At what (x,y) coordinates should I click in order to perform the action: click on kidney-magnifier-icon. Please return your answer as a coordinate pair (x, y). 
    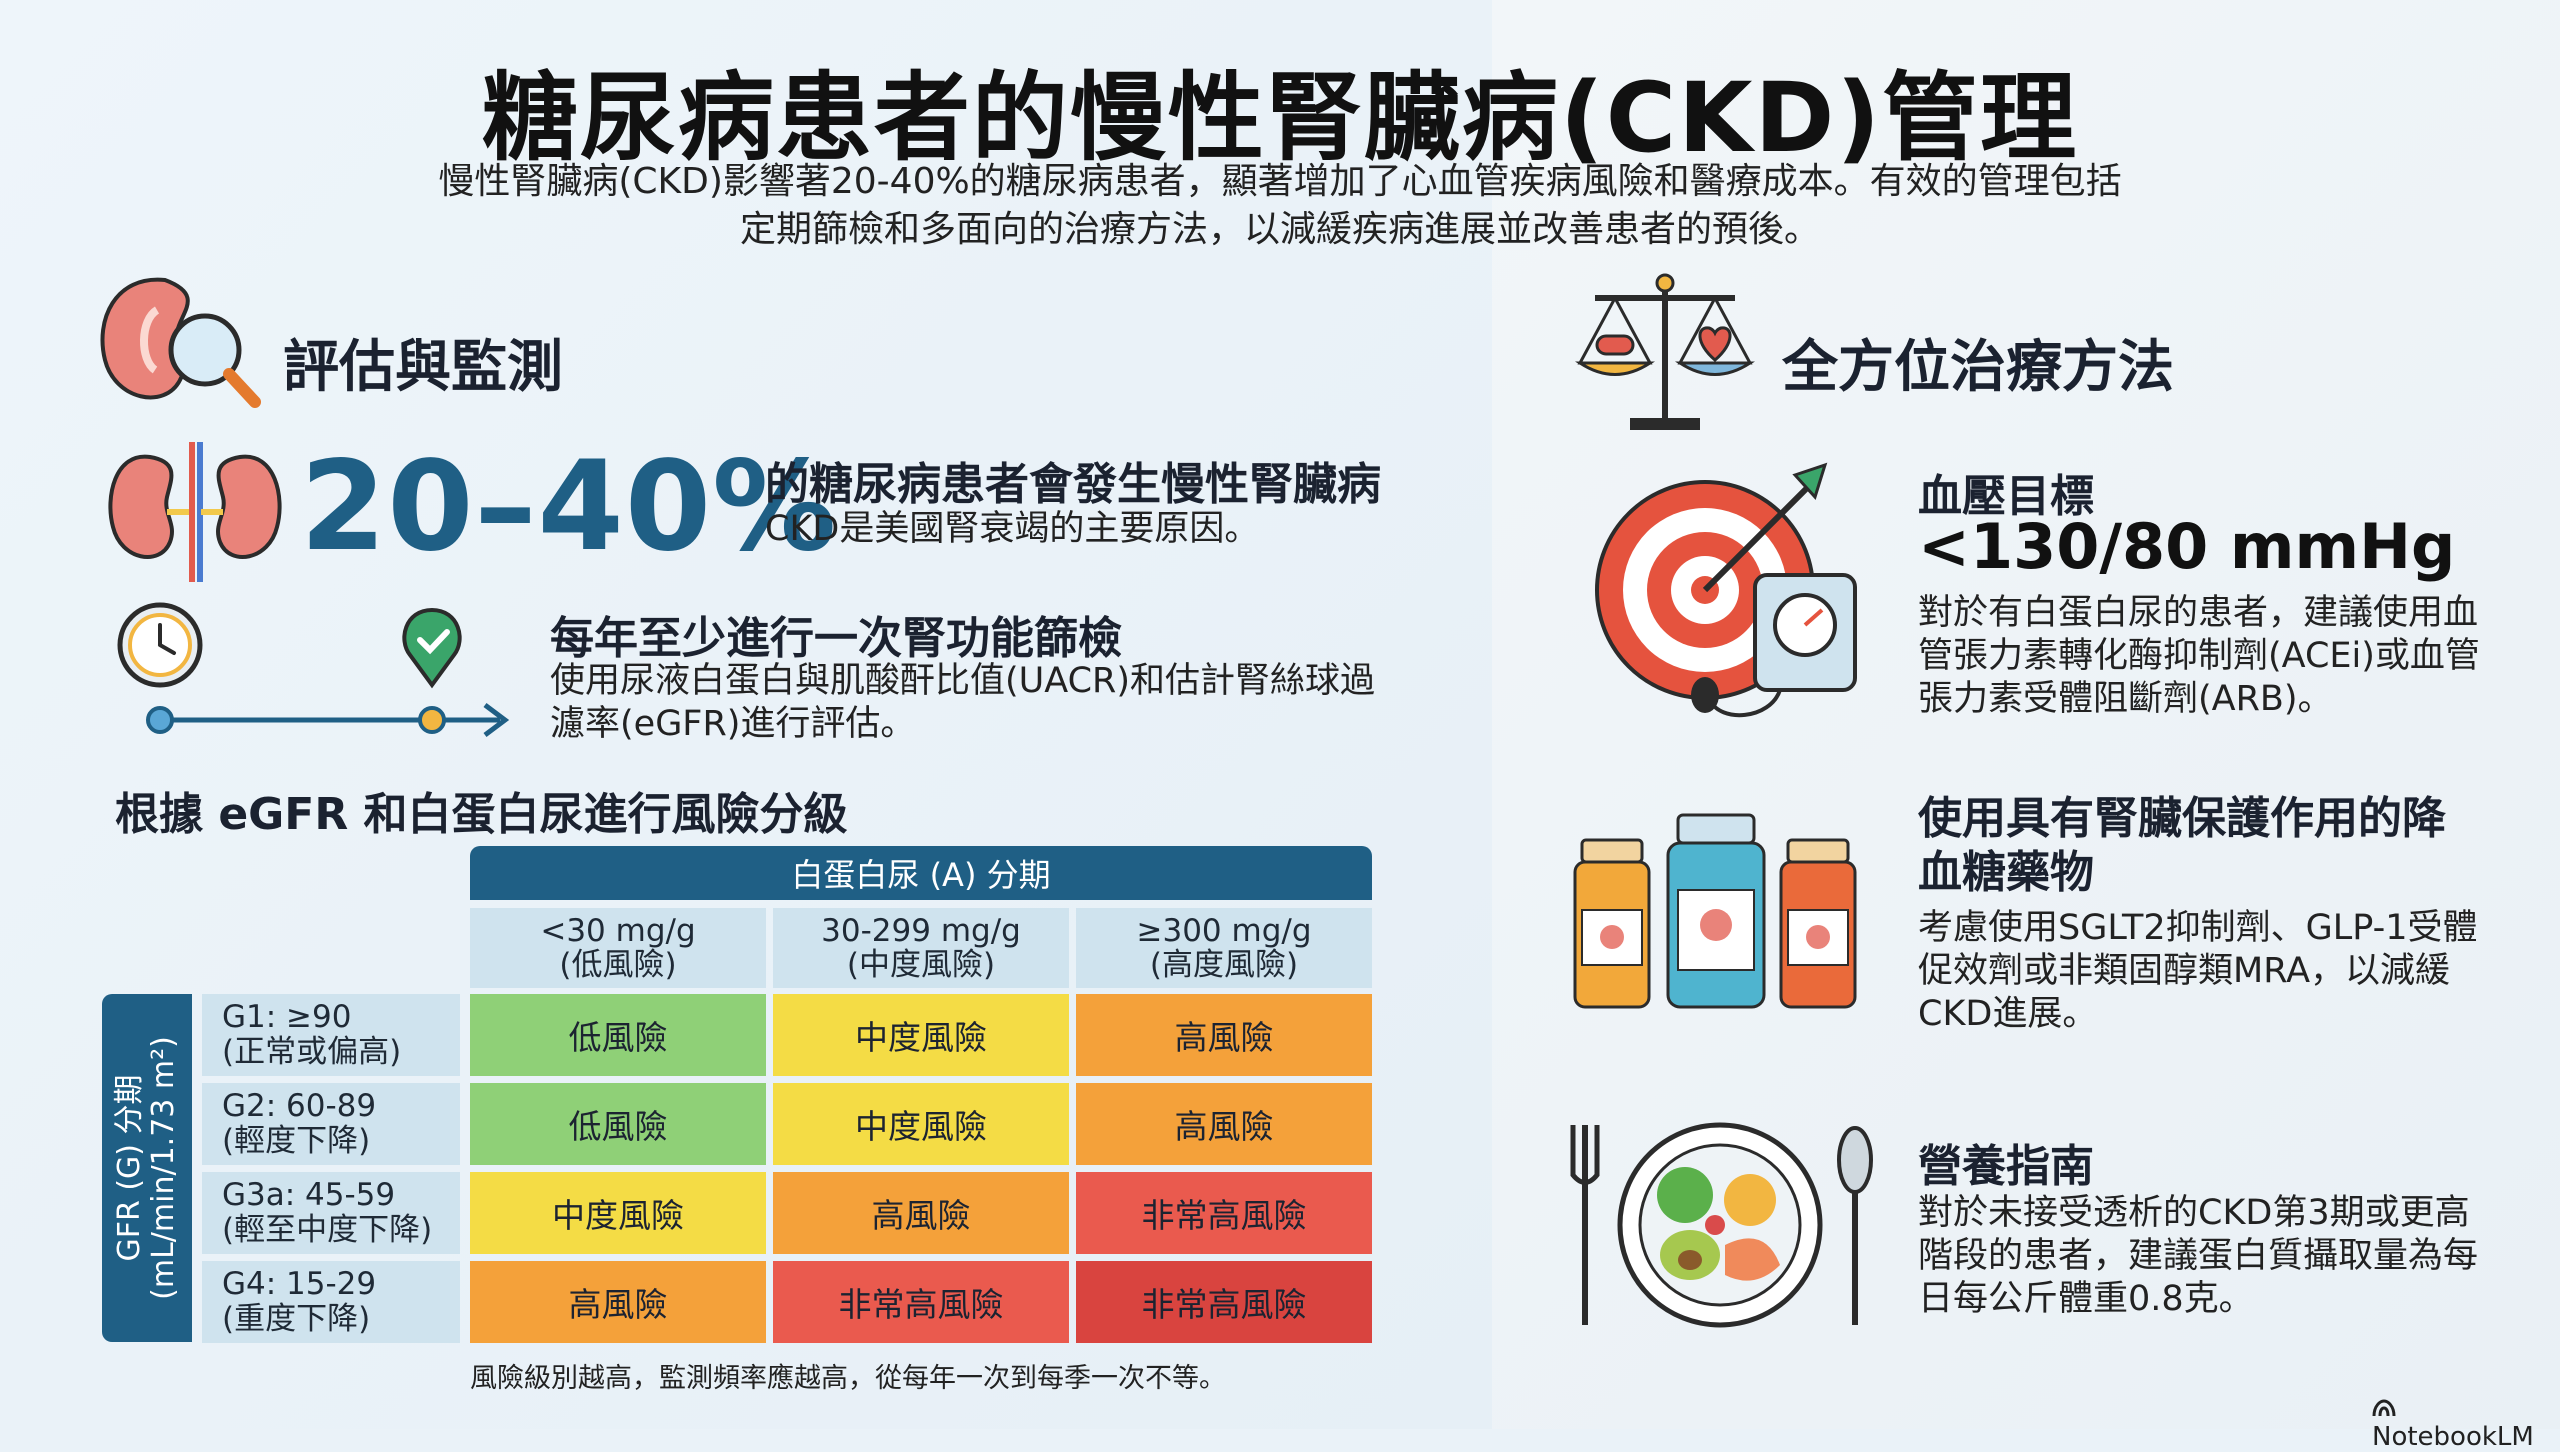
    Looking at the image, I should click on (180, 342).